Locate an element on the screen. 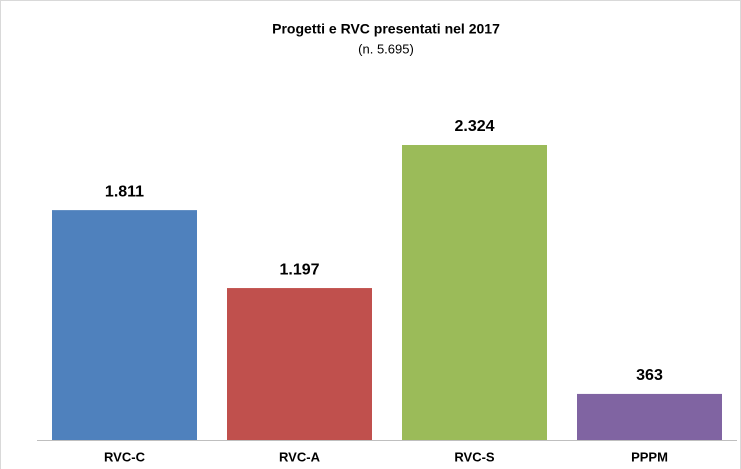 The height and width of the screenshot is (469, 741). data-label: 363 is located at coordinates (649, 375).